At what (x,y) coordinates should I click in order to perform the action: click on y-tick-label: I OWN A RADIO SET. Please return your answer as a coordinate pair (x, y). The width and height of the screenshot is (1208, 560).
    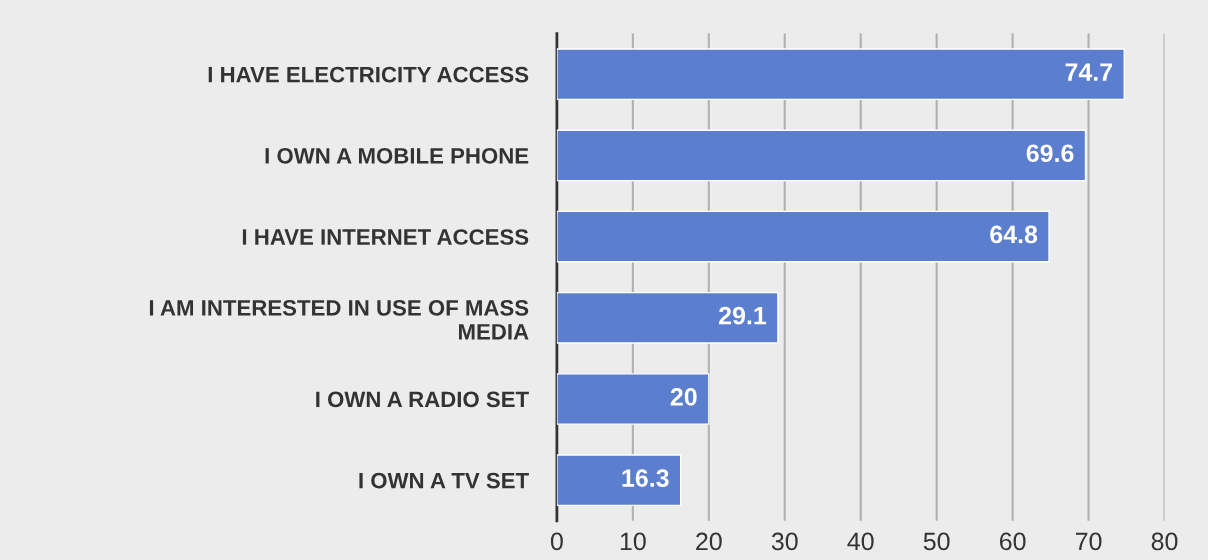
    Looking at the image, I should click on (422, 399).